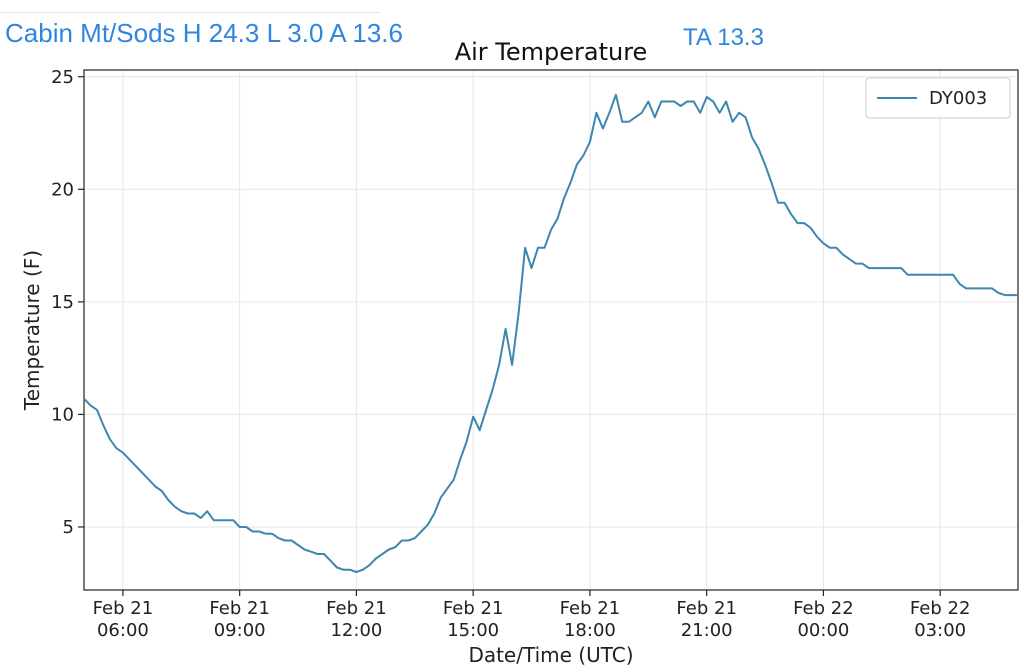 The height and width of the screenshot is (672, 1024). I want to click on x-tick-time-label: 18:00, so click(590, 630).